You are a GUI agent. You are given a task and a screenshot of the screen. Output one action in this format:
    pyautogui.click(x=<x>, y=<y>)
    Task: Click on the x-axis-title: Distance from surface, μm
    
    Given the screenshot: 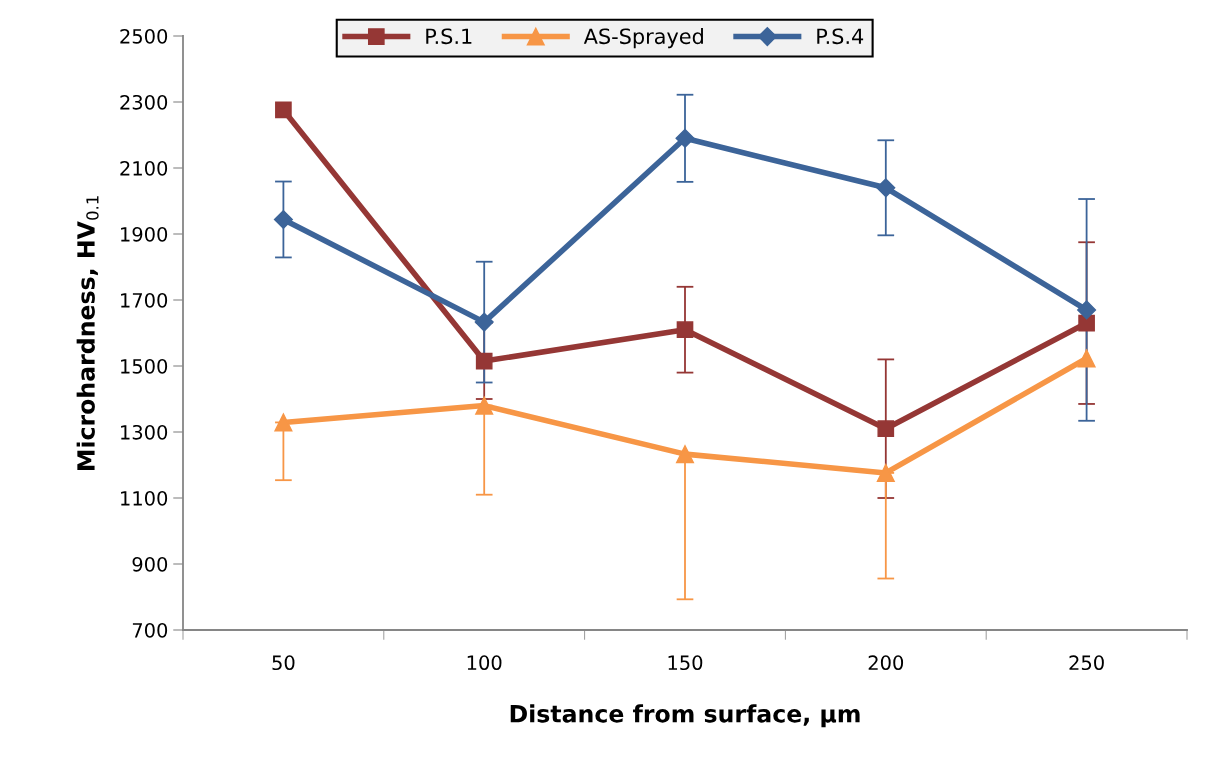 What is the action you would take?
    pyautogui.click(x=685, y=716)
    